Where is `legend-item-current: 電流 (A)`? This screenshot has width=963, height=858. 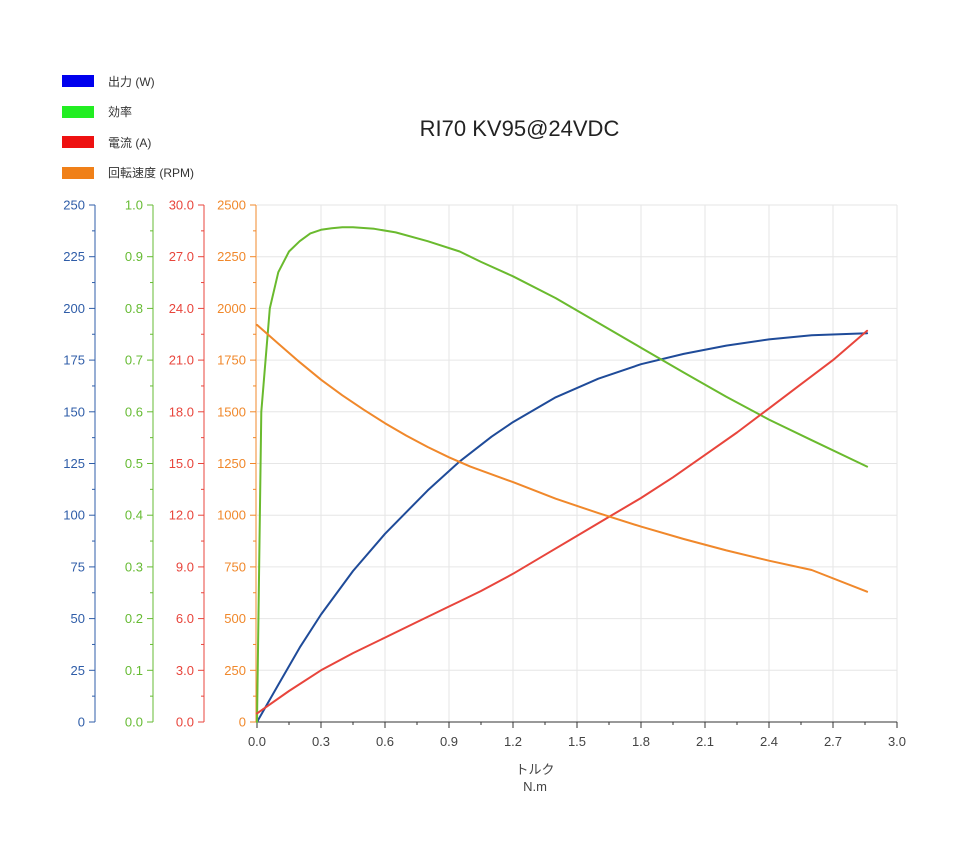
legend-item-current: 電流 (A) is located at coordinates (128, 142).